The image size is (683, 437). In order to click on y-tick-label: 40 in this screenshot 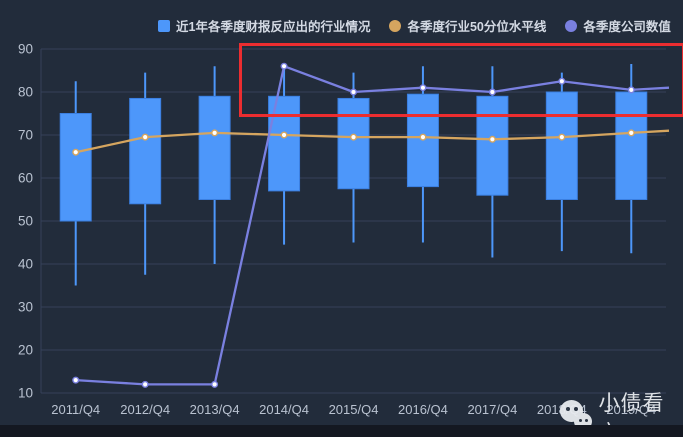, I will do `click(25, 264)`.